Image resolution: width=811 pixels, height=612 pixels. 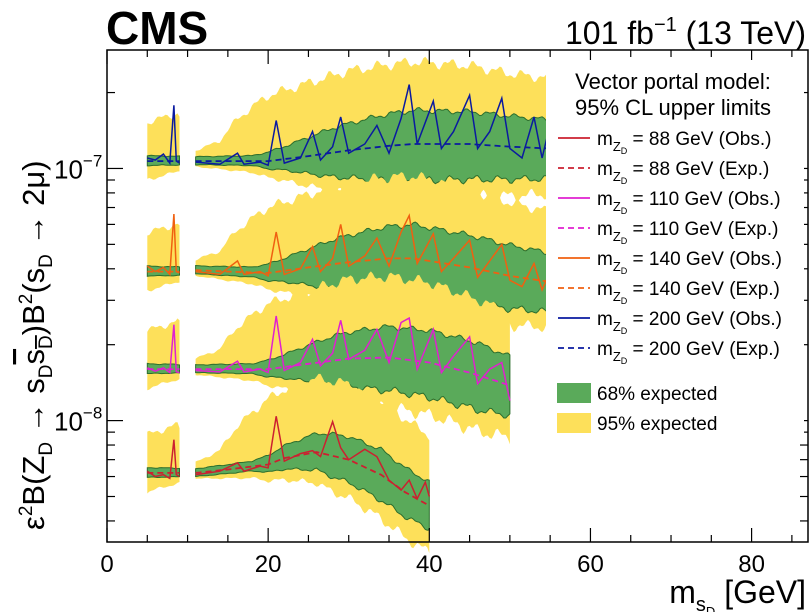 I want to click on x-tick-label: 80, so click(x=751, y=564).